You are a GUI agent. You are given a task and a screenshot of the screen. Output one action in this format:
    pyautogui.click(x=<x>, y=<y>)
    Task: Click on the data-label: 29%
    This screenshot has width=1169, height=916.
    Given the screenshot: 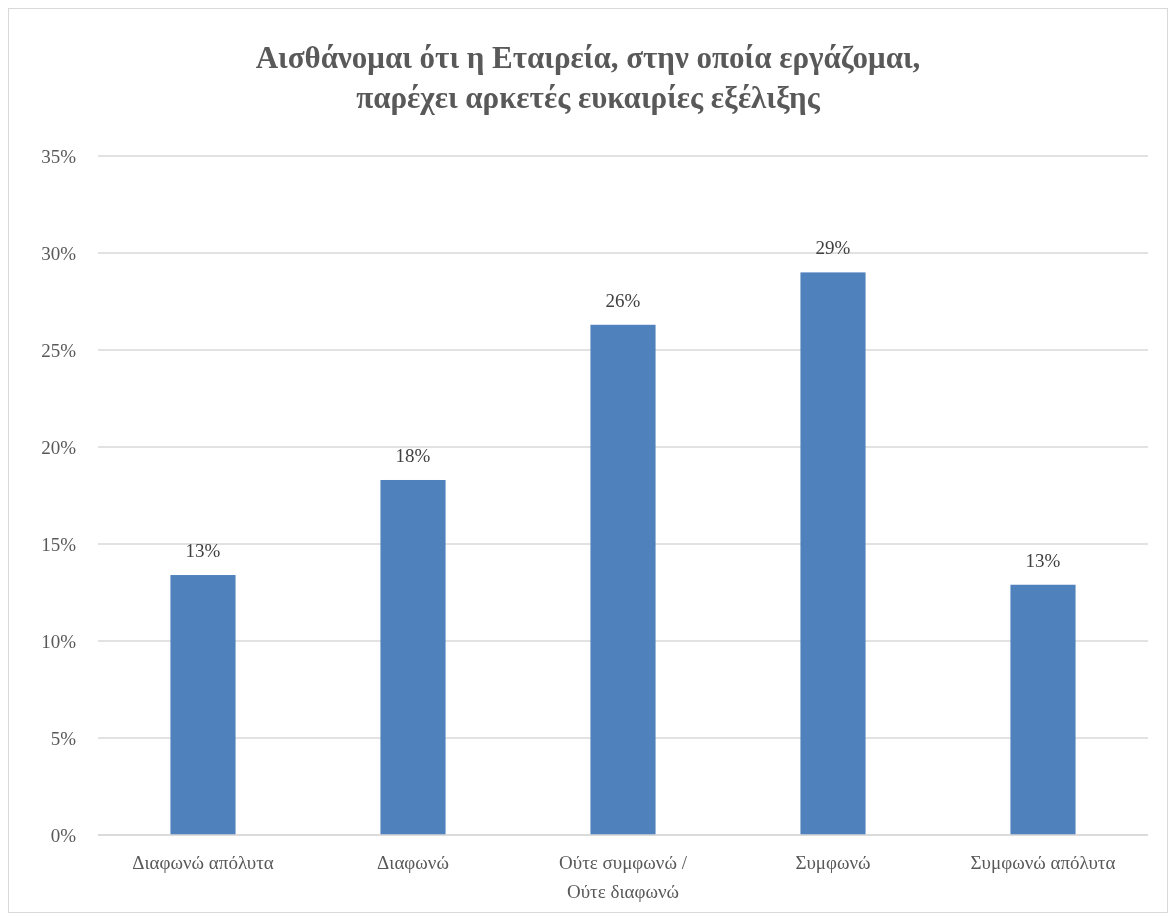 What is the action you would take?
    pyautogui.click(x=833, y=248)
    